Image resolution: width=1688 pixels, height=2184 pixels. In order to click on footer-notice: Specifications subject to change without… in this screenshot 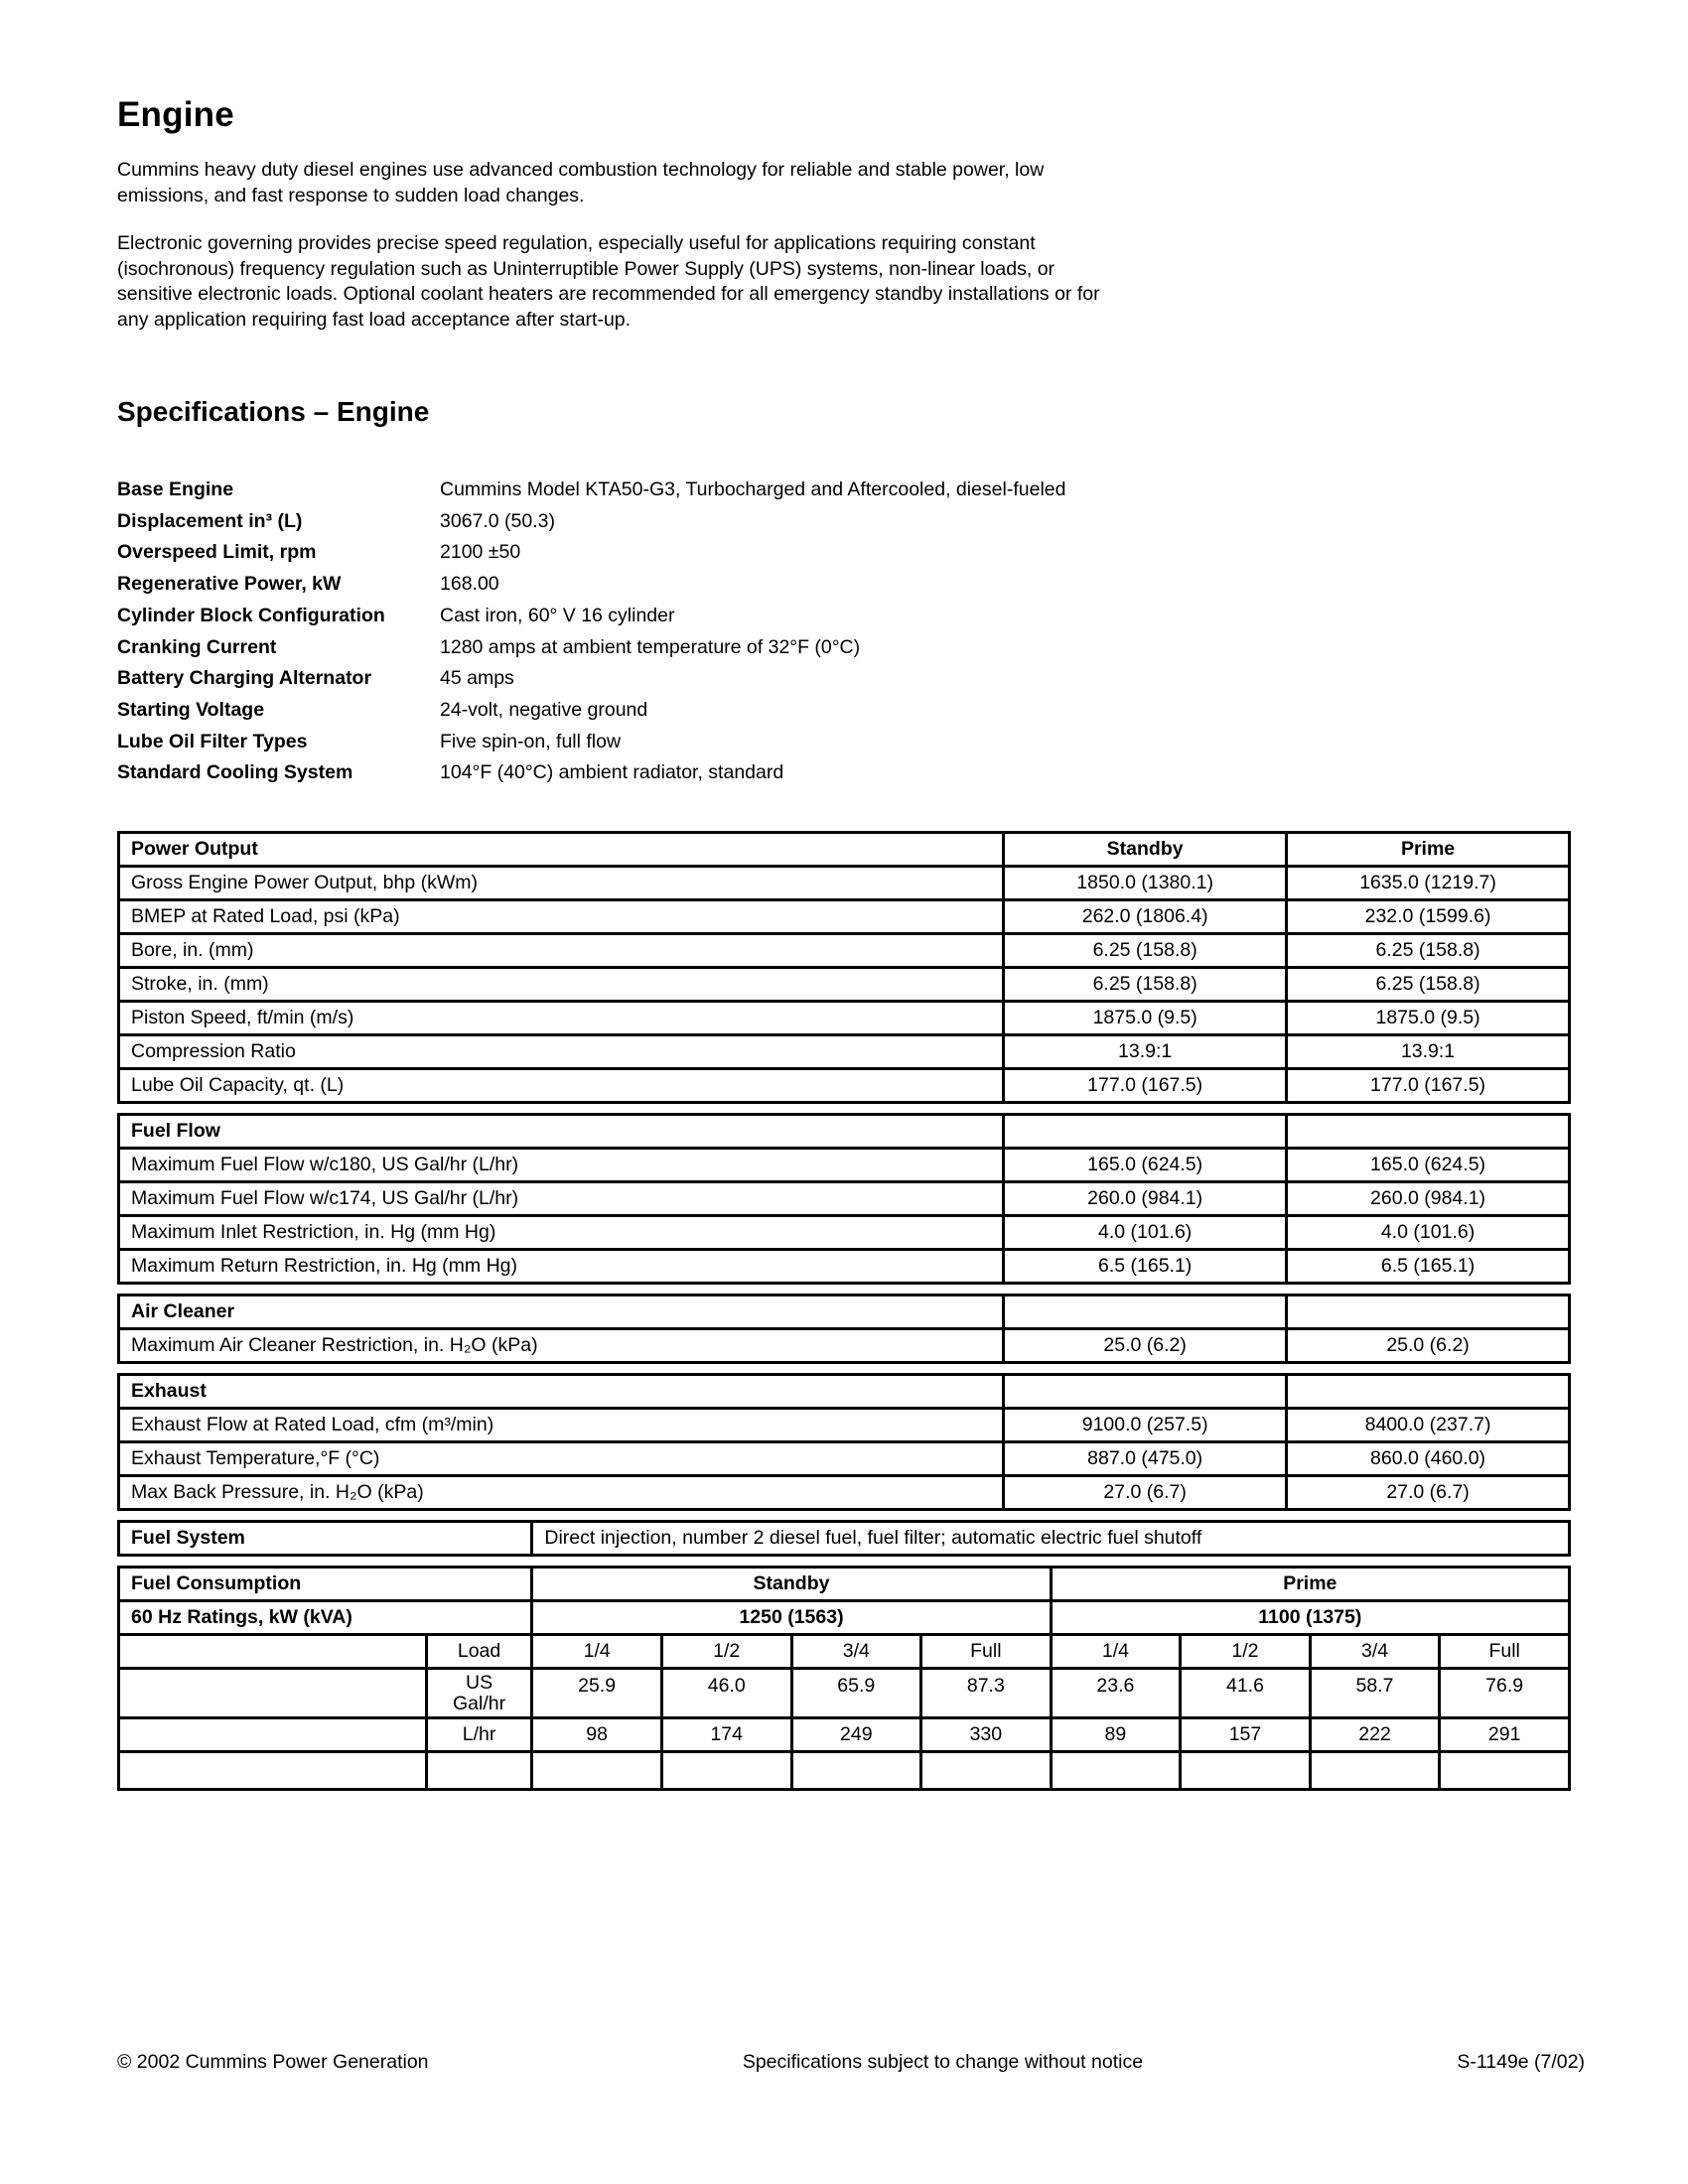, I will do `click(943, 2062)`.